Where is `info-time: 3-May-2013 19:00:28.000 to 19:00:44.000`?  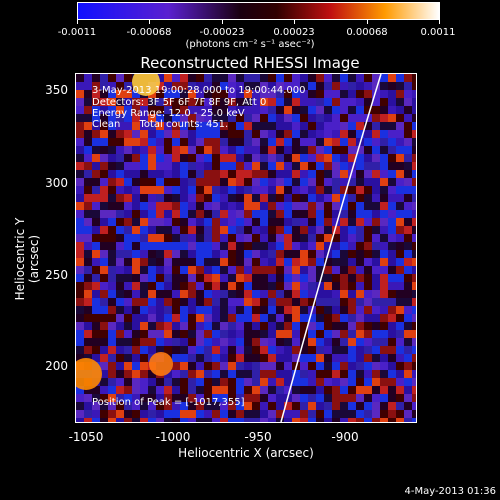
info-time: 3-May-2013 19:00:28.000 to 19:00:44.000 is located at coordinates (199, 90).